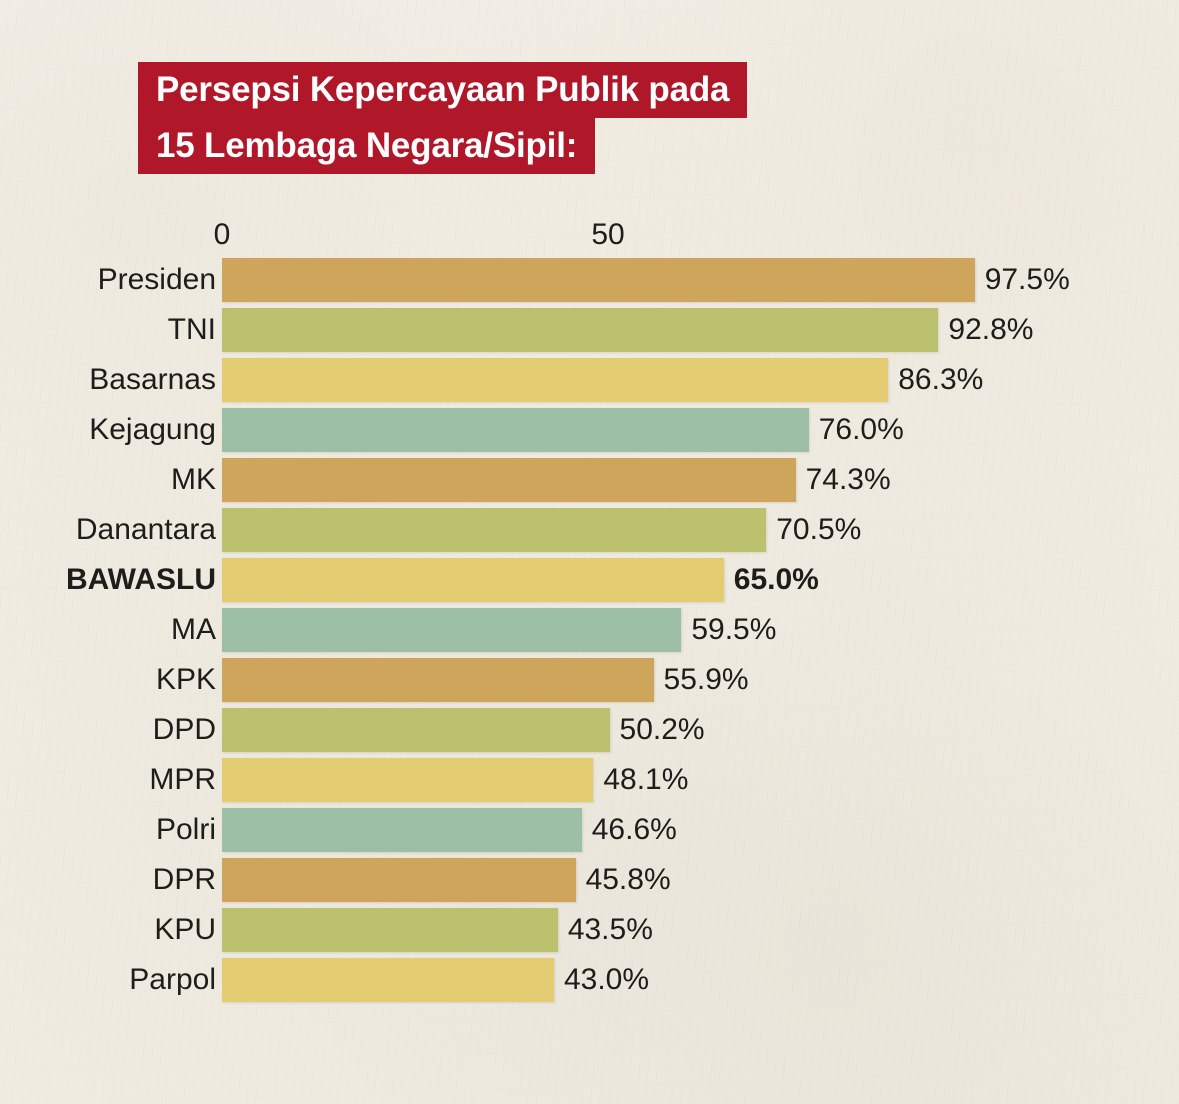  I want to click on value-label-danantara: 70.5%, so click(819, 529).